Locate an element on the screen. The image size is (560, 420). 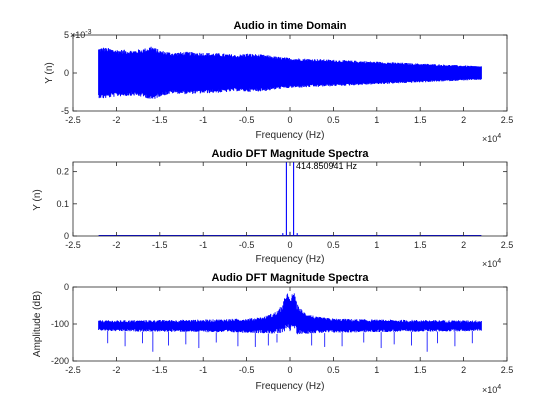
panel-2-x-tick-label: -0.5 is located at coordinates (247, 245).